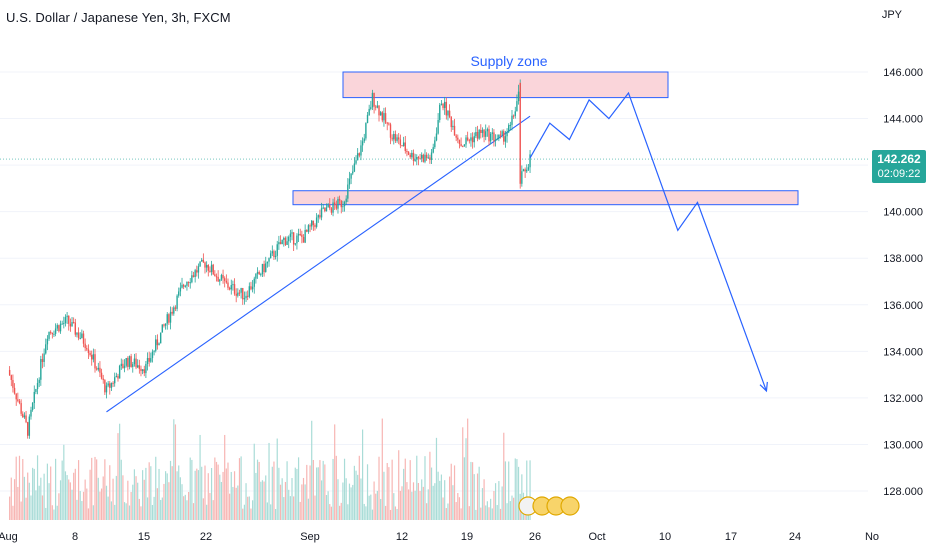  What do you see at coordinates (545, 198) in the screenshot?
I see `demand-zone-box` at bounding box center [545, 198].